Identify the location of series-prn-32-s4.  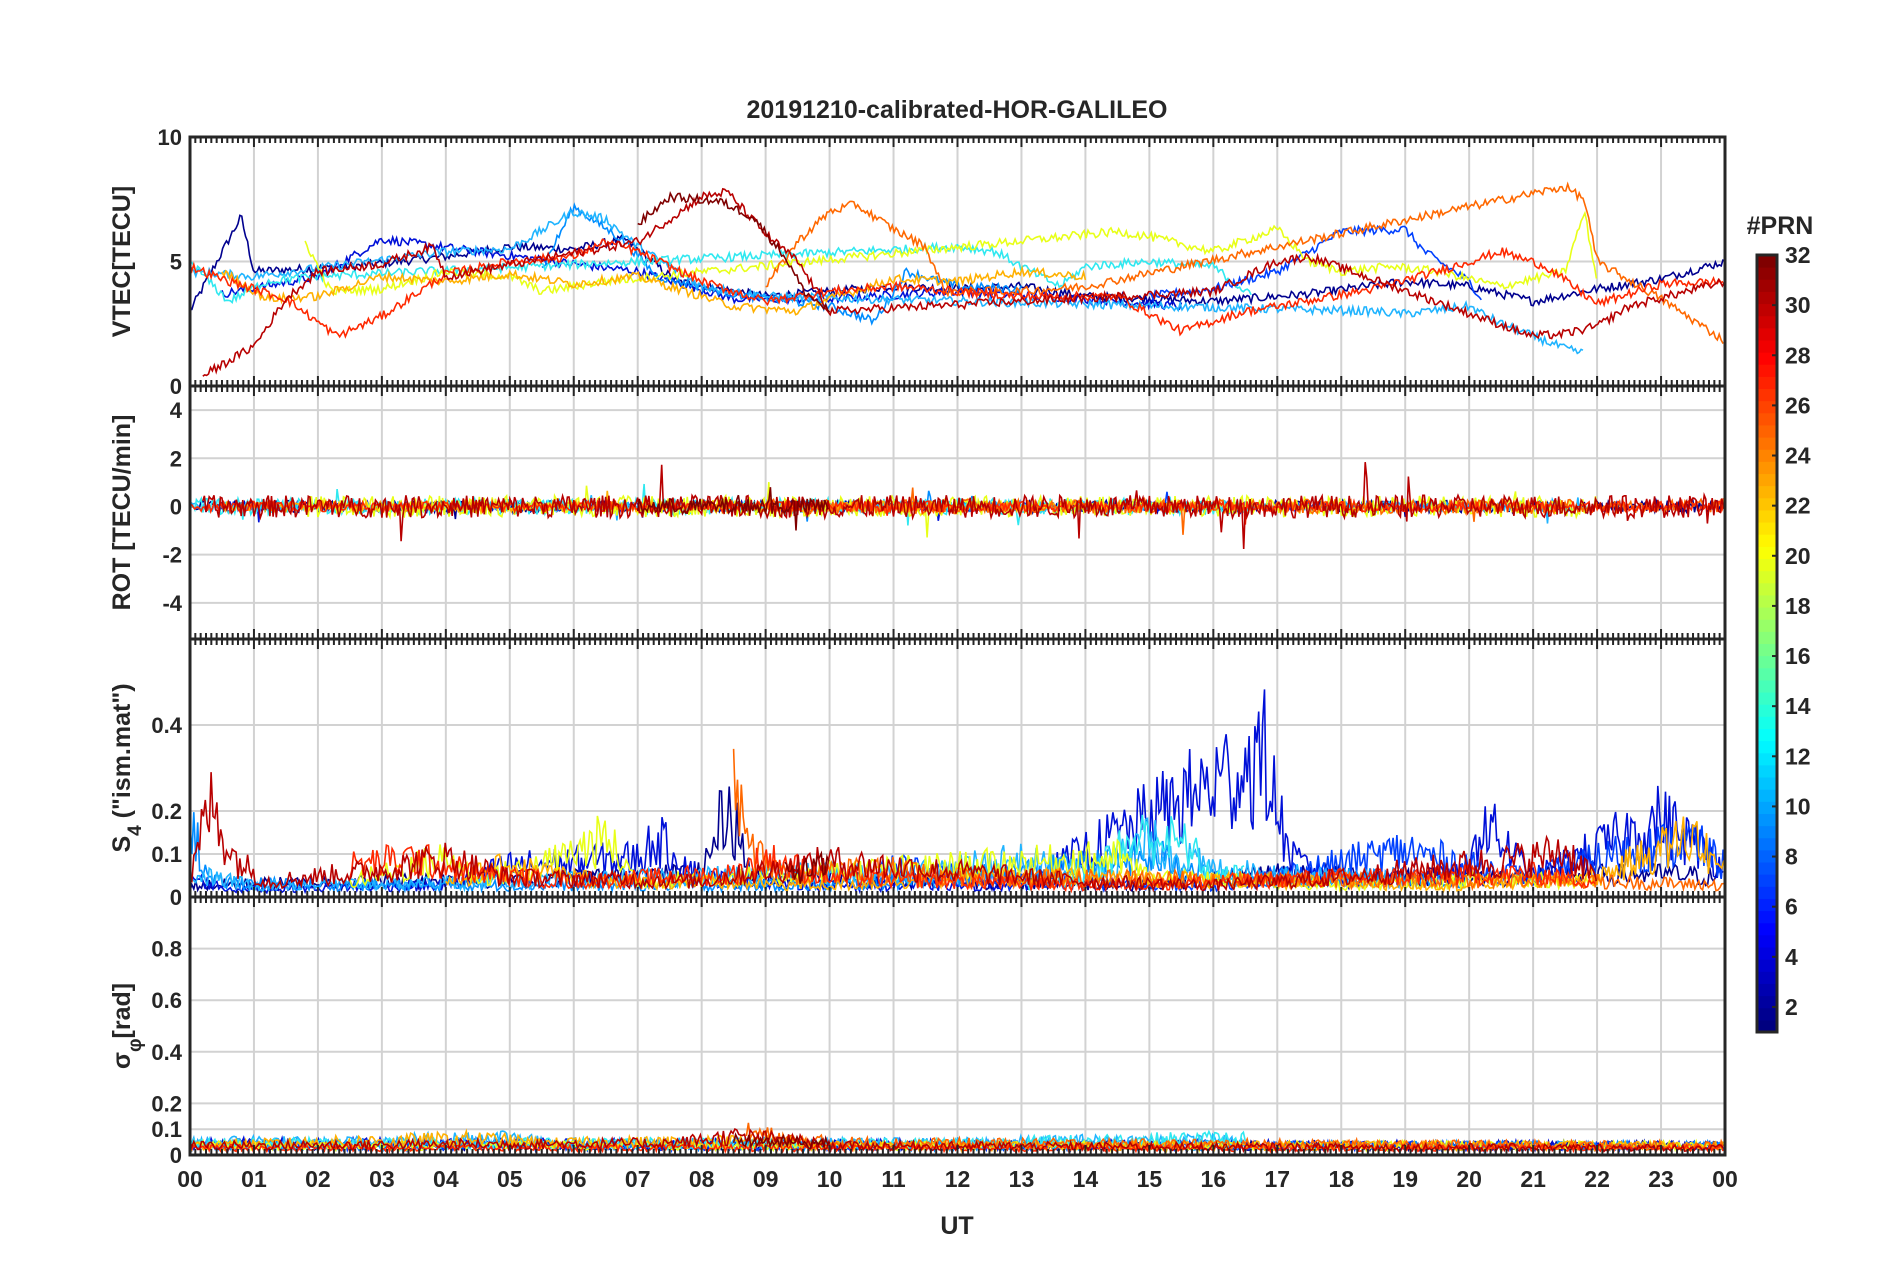
(807, 867).